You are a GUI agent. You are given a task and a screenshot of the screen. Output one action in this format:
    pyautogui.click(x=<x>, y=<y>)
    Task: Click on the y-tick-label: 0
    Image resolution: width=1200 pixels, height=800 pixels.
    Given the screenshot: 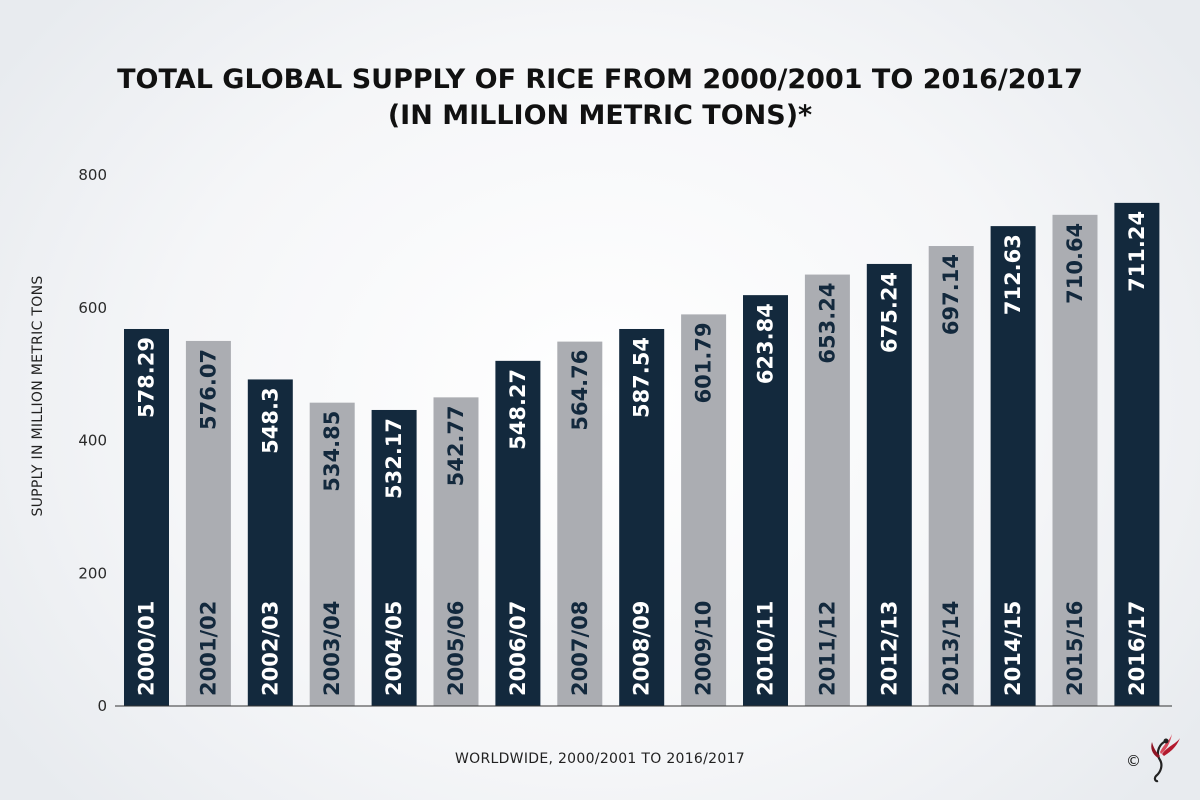 What is the action you would take?
    pyautogui.click(x=102, y=706)
    